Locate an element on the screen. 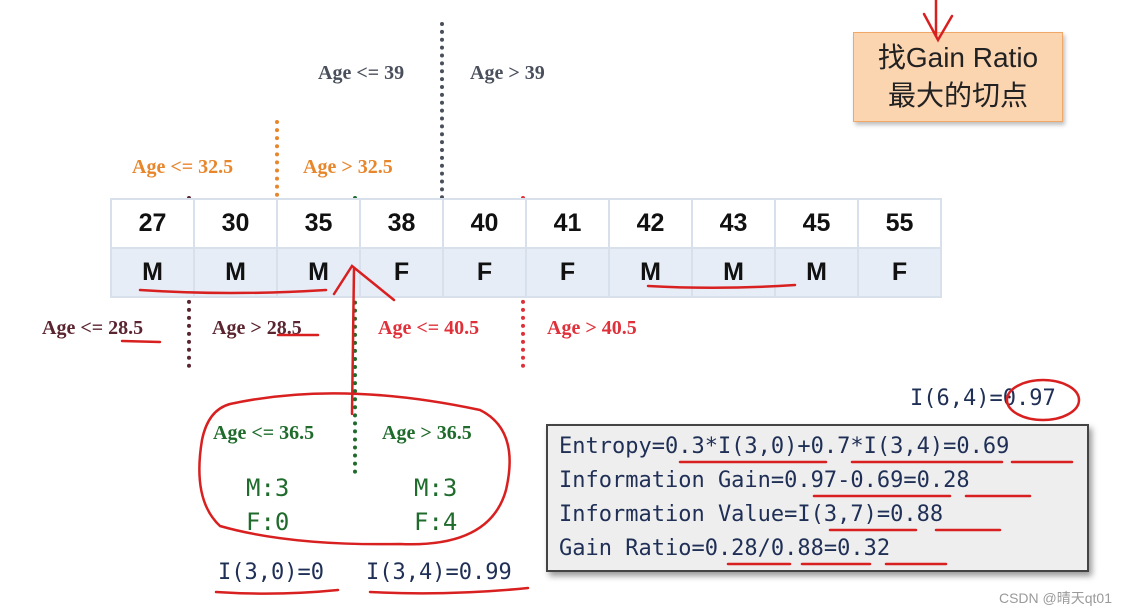 Image resolution: width=1126 pixels, height=616 pixels. age-cell: 55 is located at coordinates (899, 223).